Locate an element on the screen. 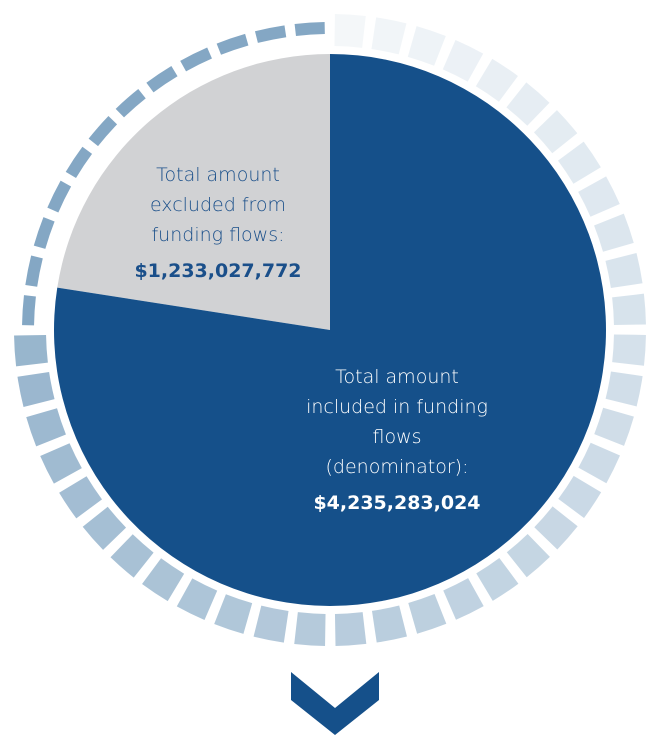 This screenshot has height=736, width=647. slice-value: $4,235,283,024 is located at coordinates (397, 503).